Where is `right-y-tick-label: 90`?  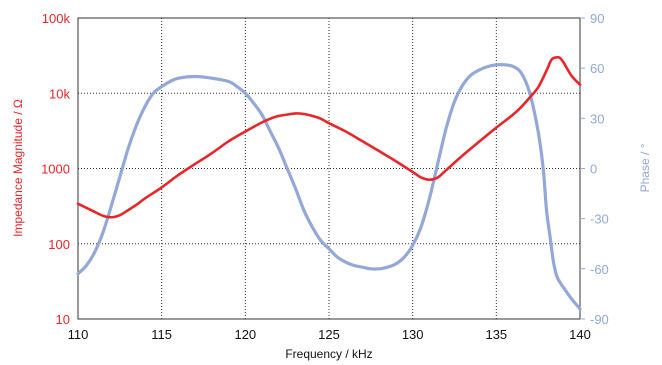 right-y-tick-label: 90 is located at coordinates (597, 18).